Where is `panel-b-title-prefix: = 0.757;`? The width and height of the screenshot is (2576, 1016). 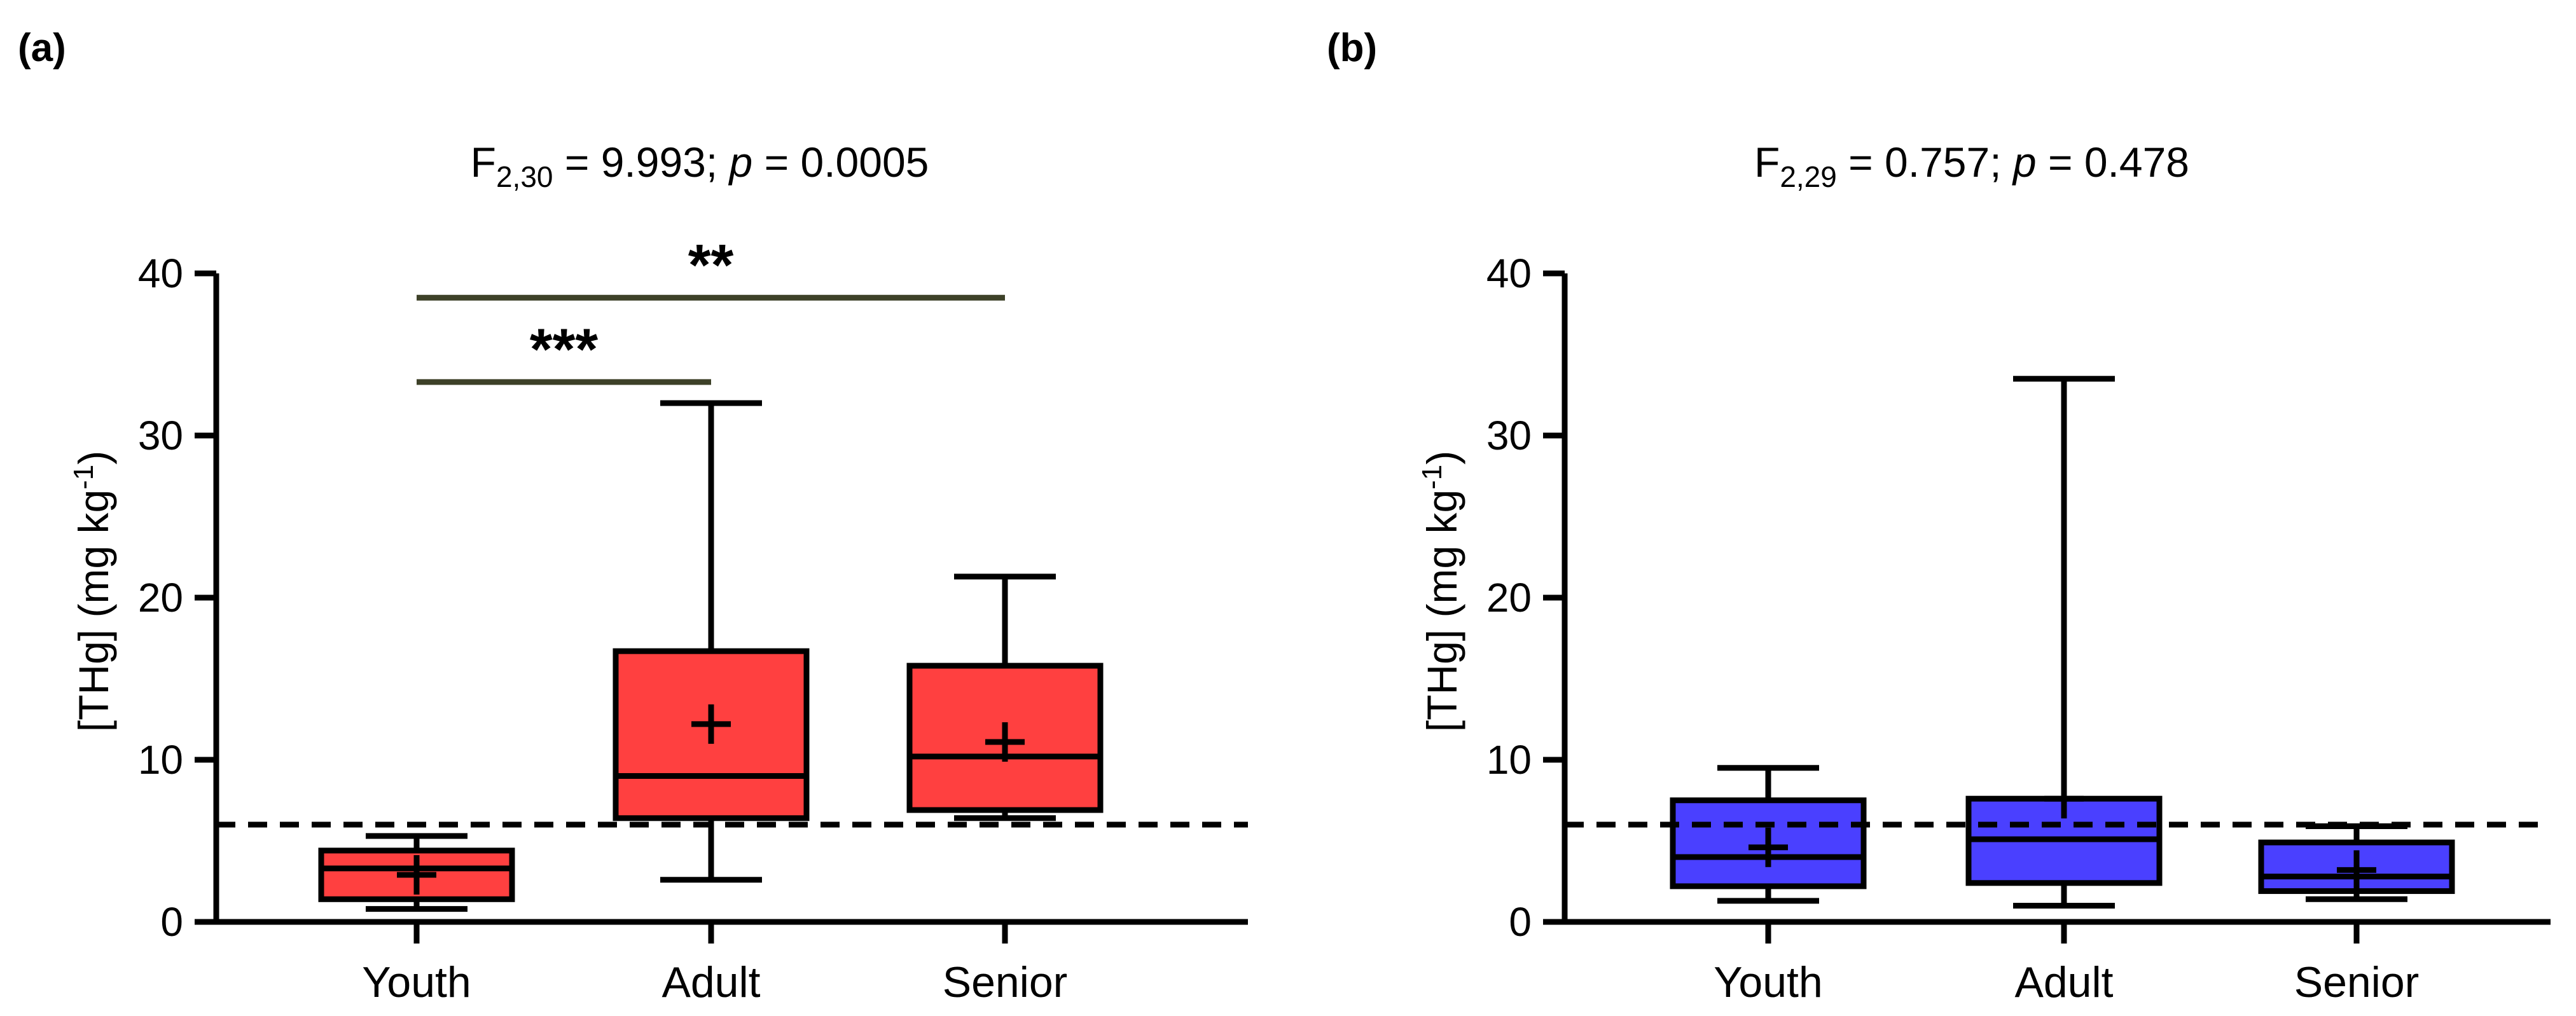
panel-b-title-prefix: = 0.757; is located at coordinates (1925, 163).